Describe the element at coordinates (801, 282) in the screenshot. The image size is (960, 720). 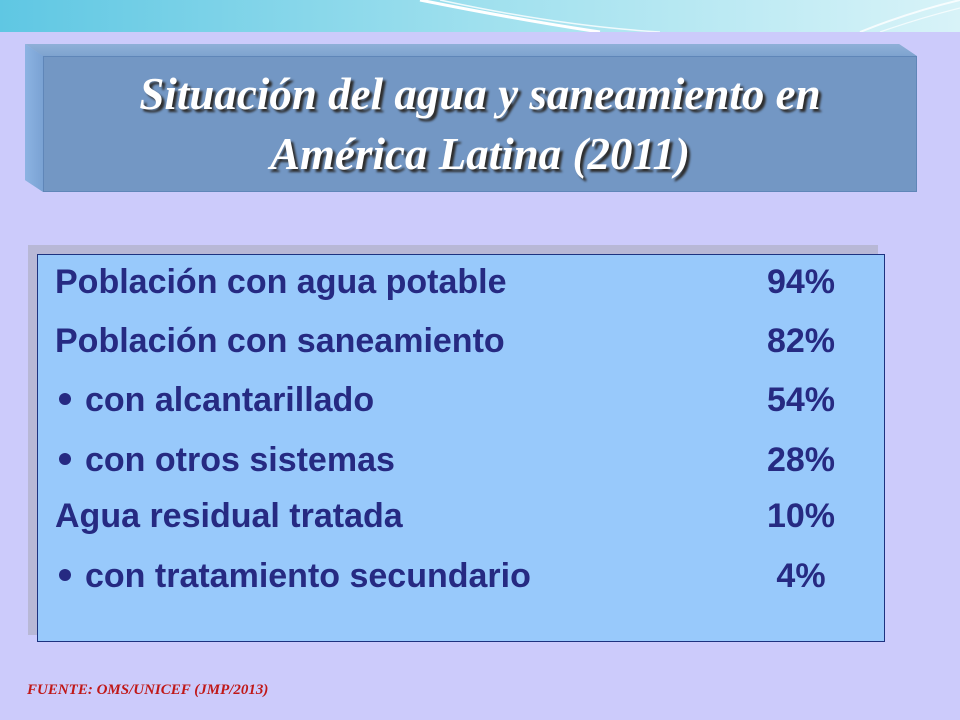
I see `row-value: 94%` at that location.